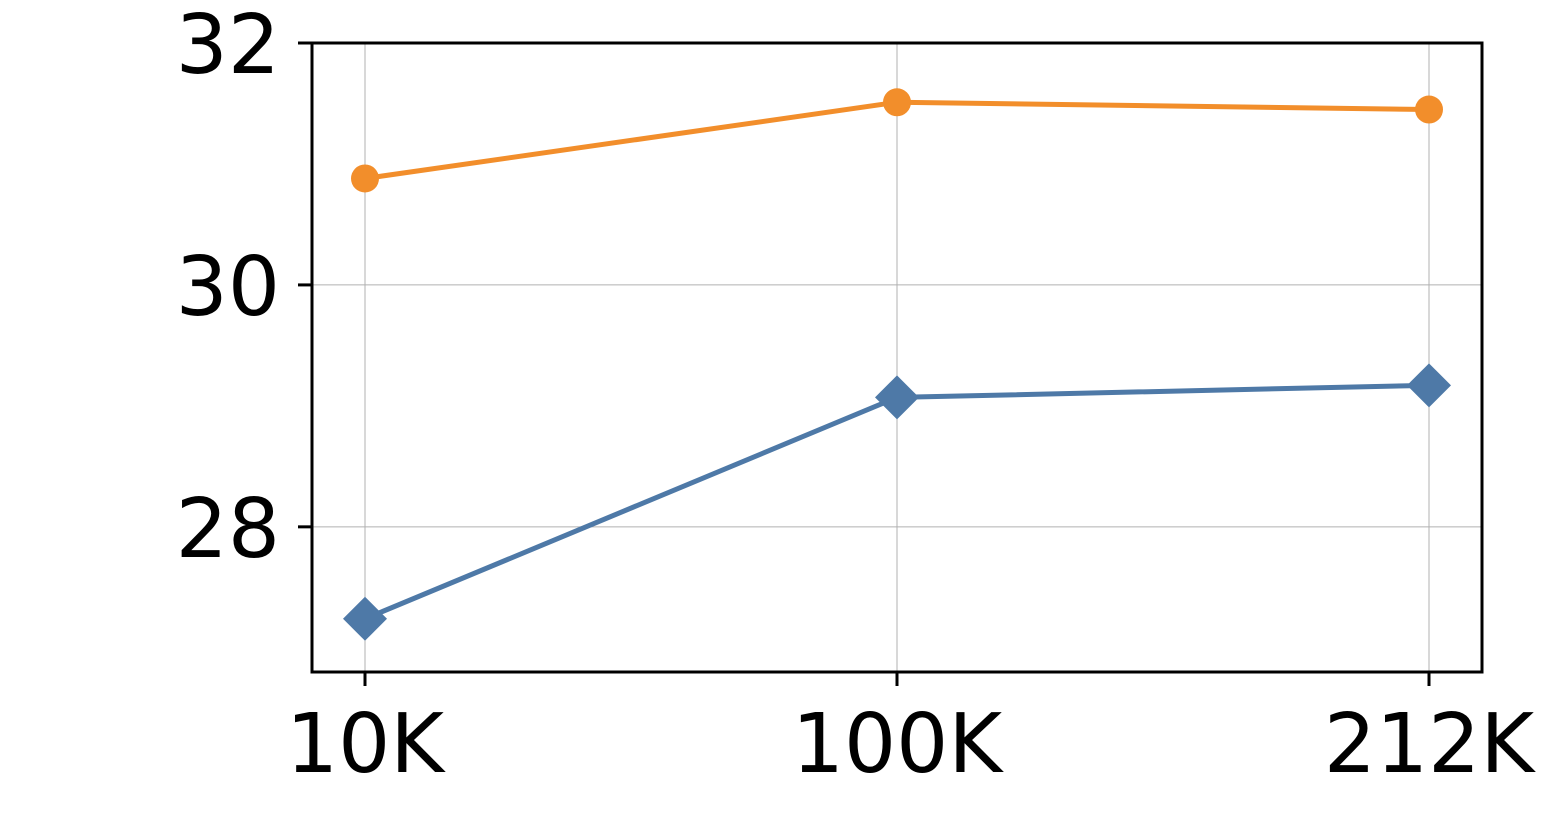  Describe the element at coordinates (228, 529) in the screenshot. I see `y-tick-label: 28` at that location.